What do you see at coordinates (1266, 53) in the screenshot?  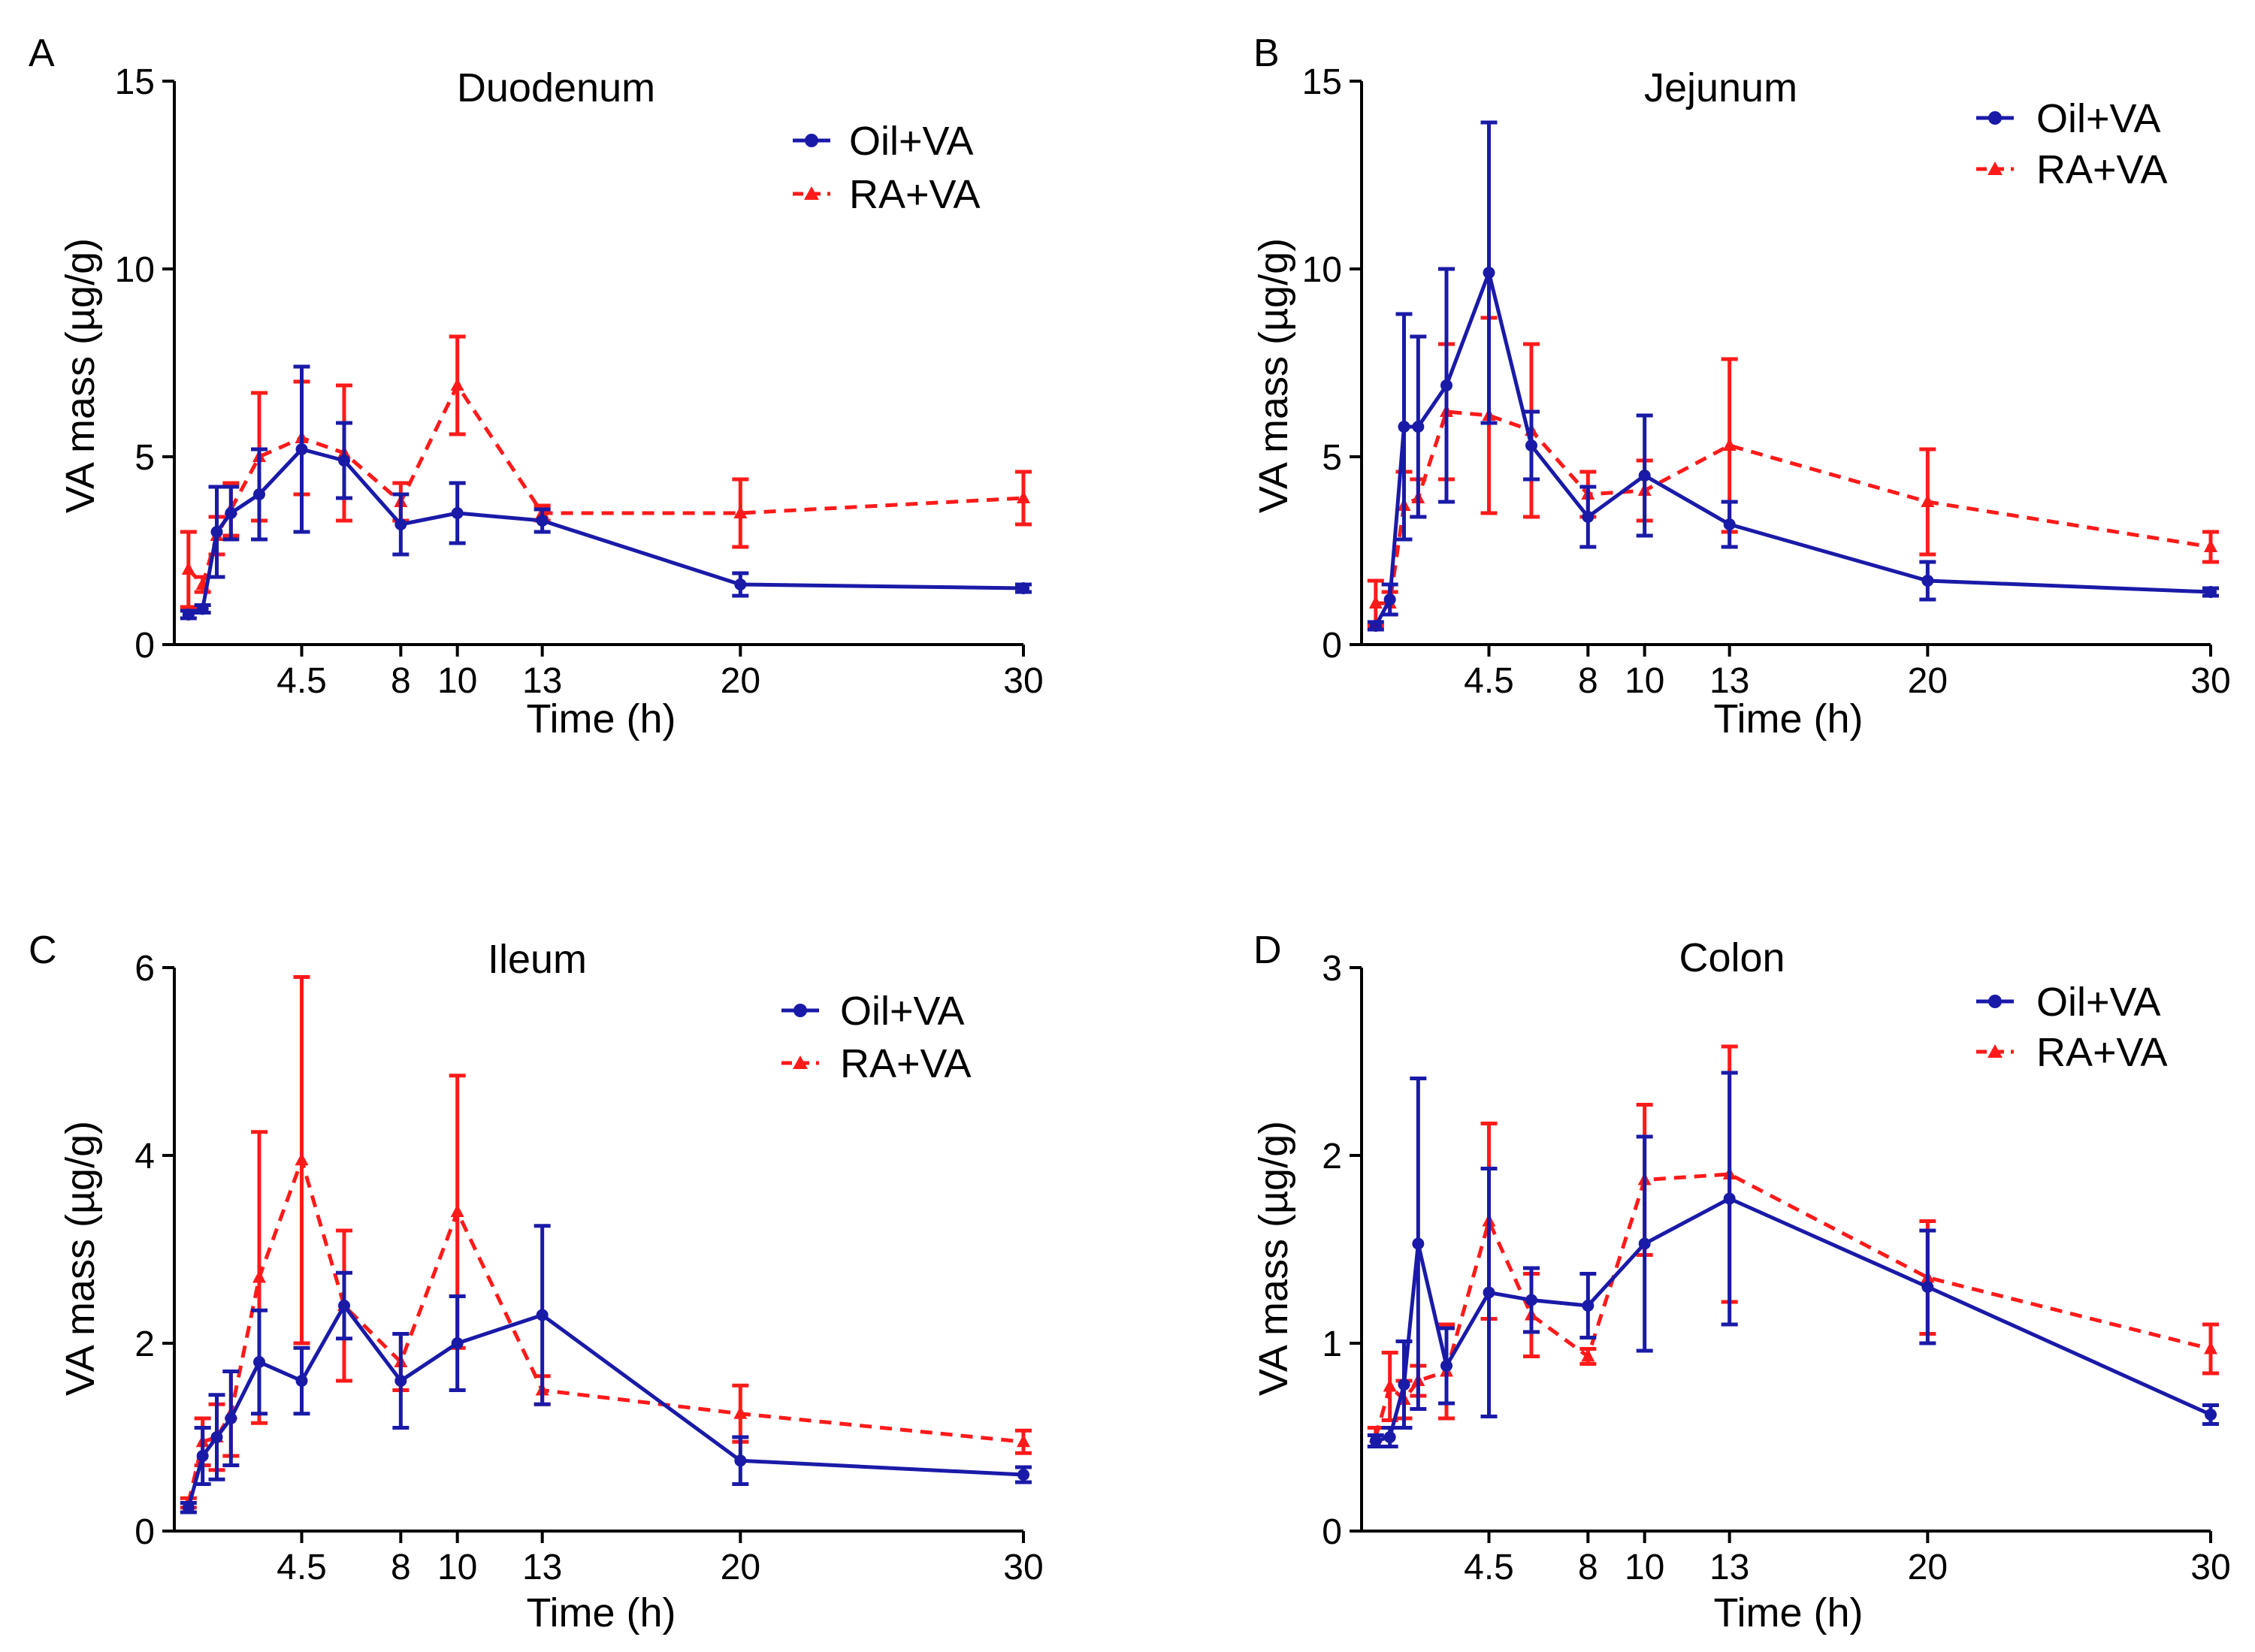 I see `panel-letter: B` at bounding box center [1266, 53].